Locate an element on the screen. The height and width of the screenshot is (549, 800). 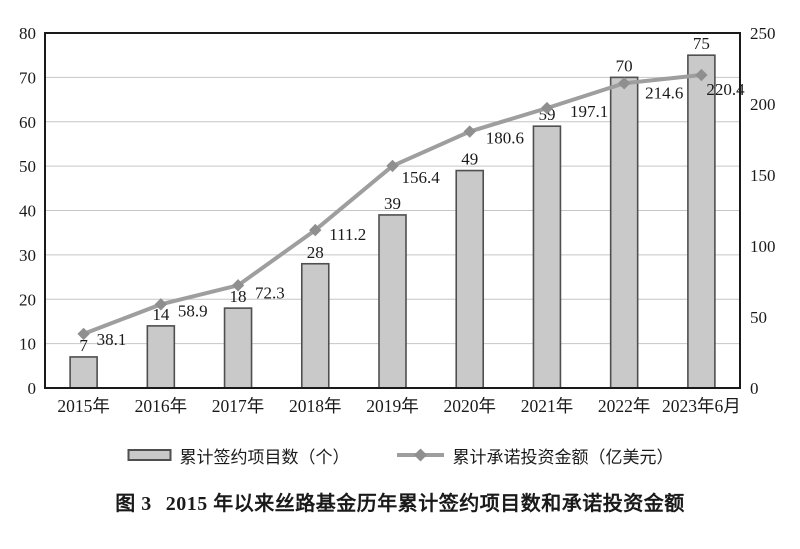
bar-series-swatch-icon is located at coordinates (149, 455).